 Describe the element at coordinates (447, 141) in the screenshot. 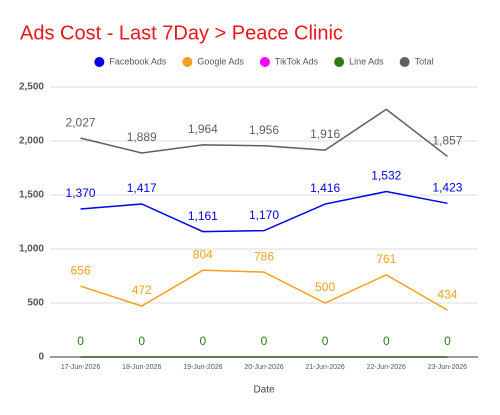

I see `data-label: 1,857` at that location.